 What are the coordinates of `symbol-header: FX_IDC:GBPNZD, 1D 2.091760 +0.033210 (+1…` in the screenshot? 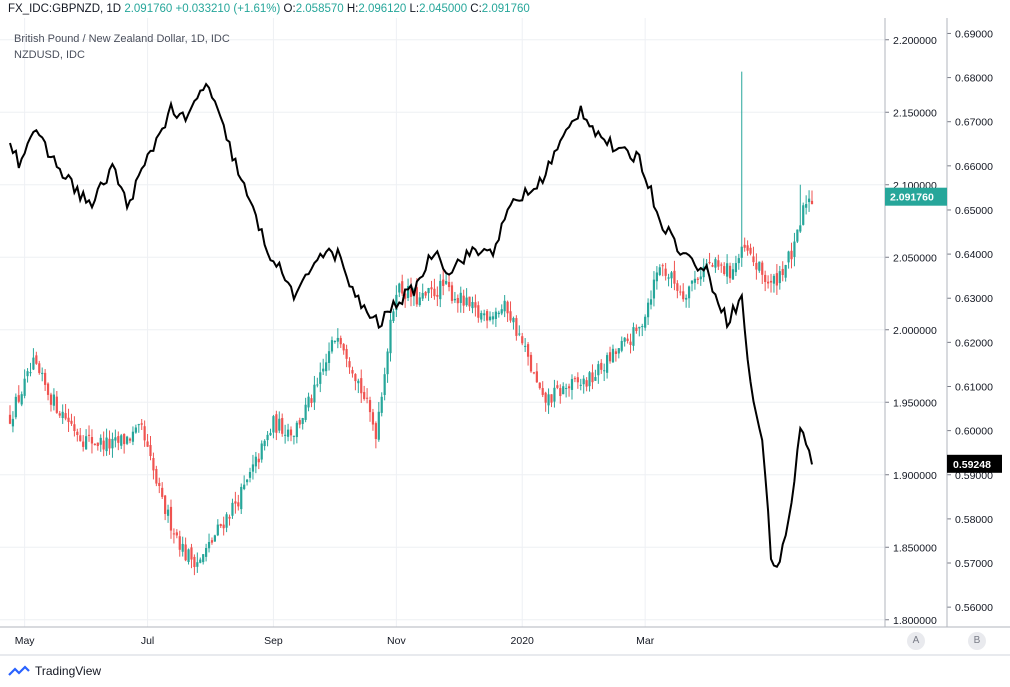 It's located at (269, 9).